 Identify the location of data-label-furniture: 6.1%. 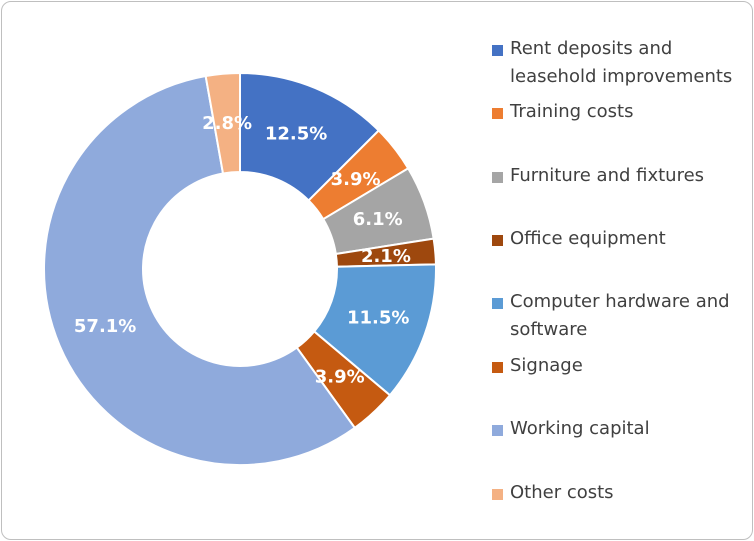
(378, 219).